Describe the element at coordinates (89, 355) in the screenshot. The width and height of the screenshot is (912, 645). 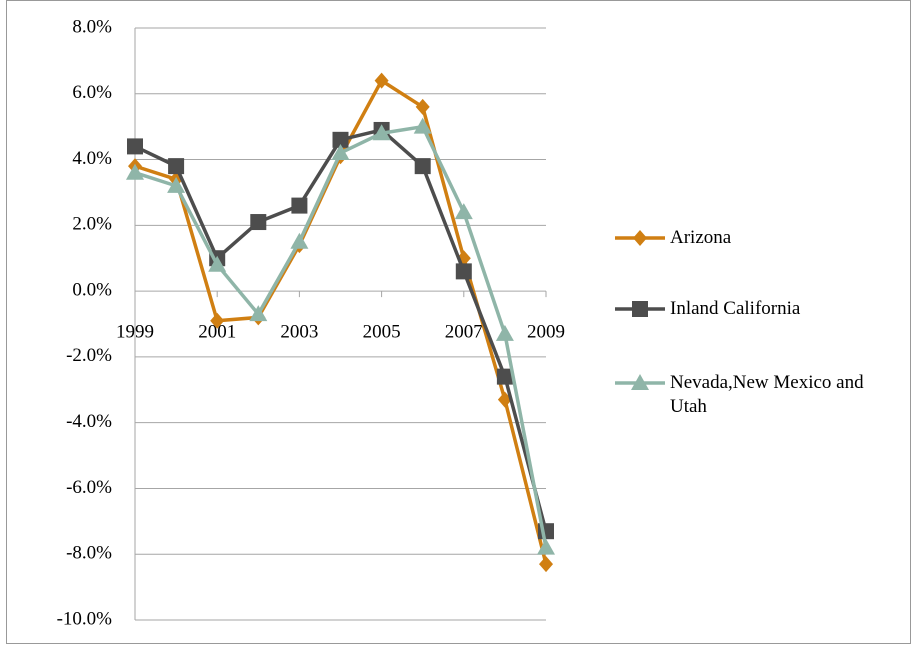
I see `y-tick-label: -2.0%` at that location.